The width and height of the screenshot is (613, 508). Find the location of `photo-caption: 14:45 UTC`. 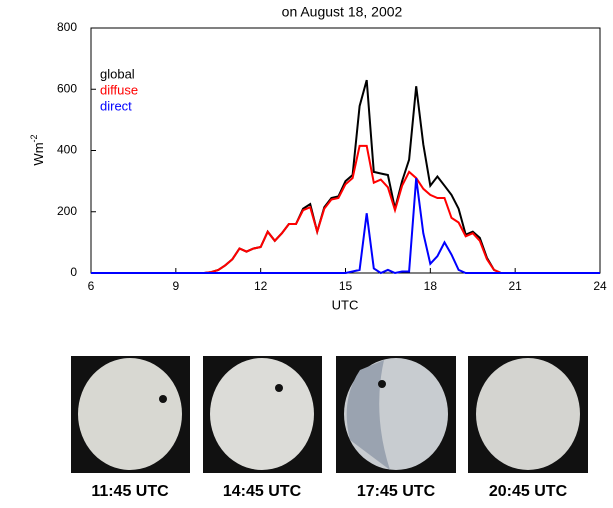

photo-caption: 14:45 UTC is located at coordinates (262, 491).